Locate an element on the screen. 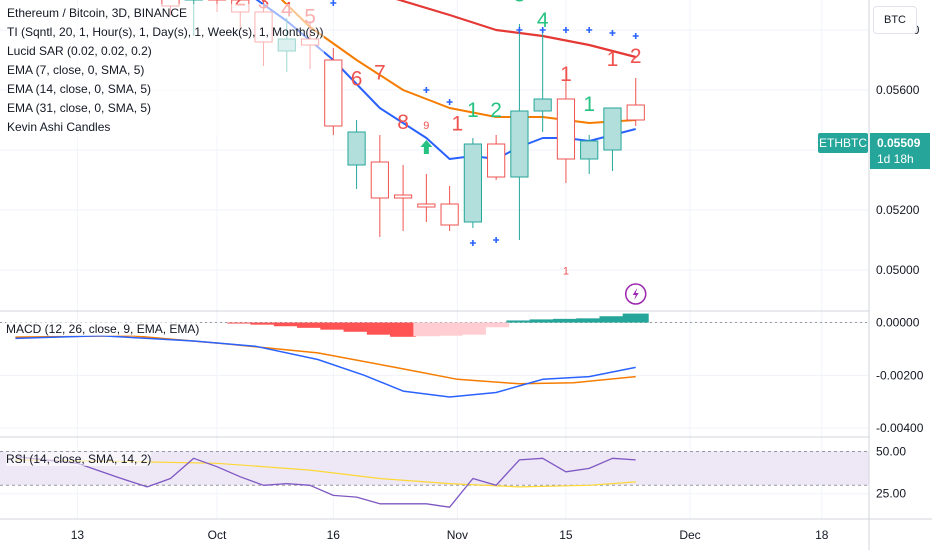 The height and width of the screenshot is (550, 932). time-axis-bg is located at coordinates (466, 534).